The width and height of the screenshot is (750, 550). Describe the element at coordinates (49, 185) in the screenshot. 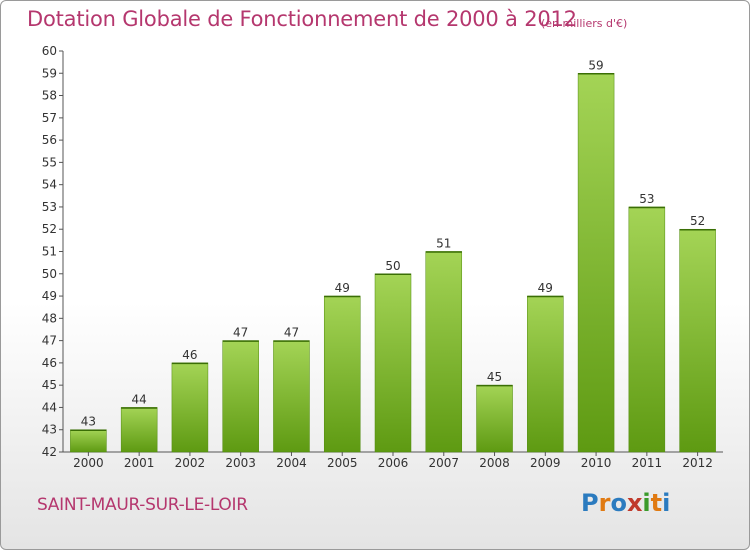

I see `y-tick-label: 54` at that location.